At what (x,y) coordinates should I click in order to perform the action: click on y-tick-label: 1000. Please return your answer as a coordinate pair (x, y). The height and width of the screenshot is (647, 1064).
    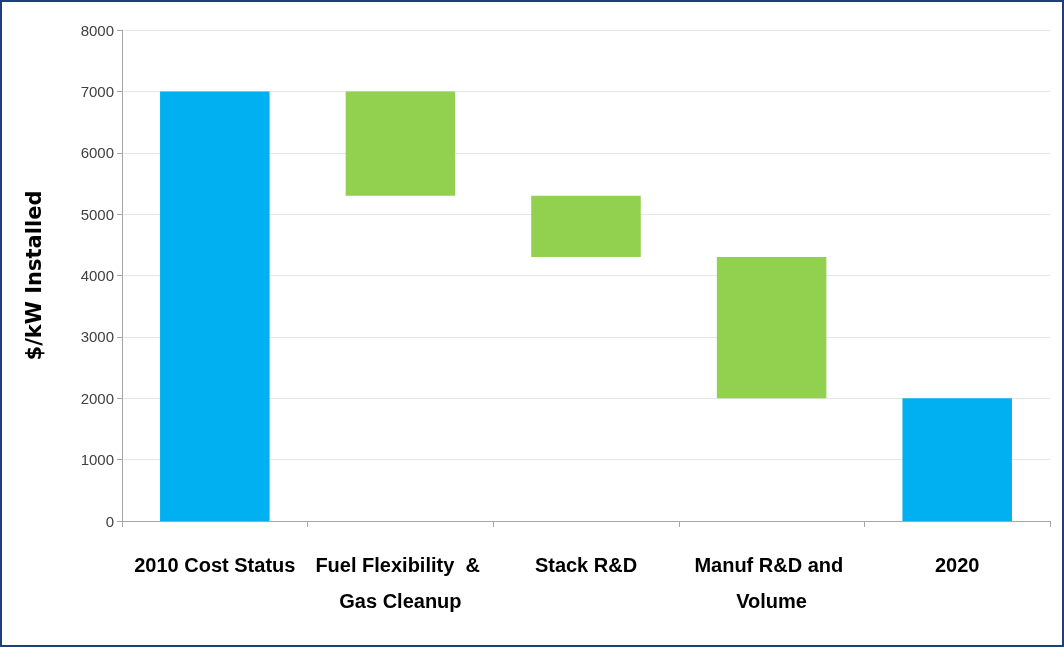
    Looking at the image, I should click on (97, 460).